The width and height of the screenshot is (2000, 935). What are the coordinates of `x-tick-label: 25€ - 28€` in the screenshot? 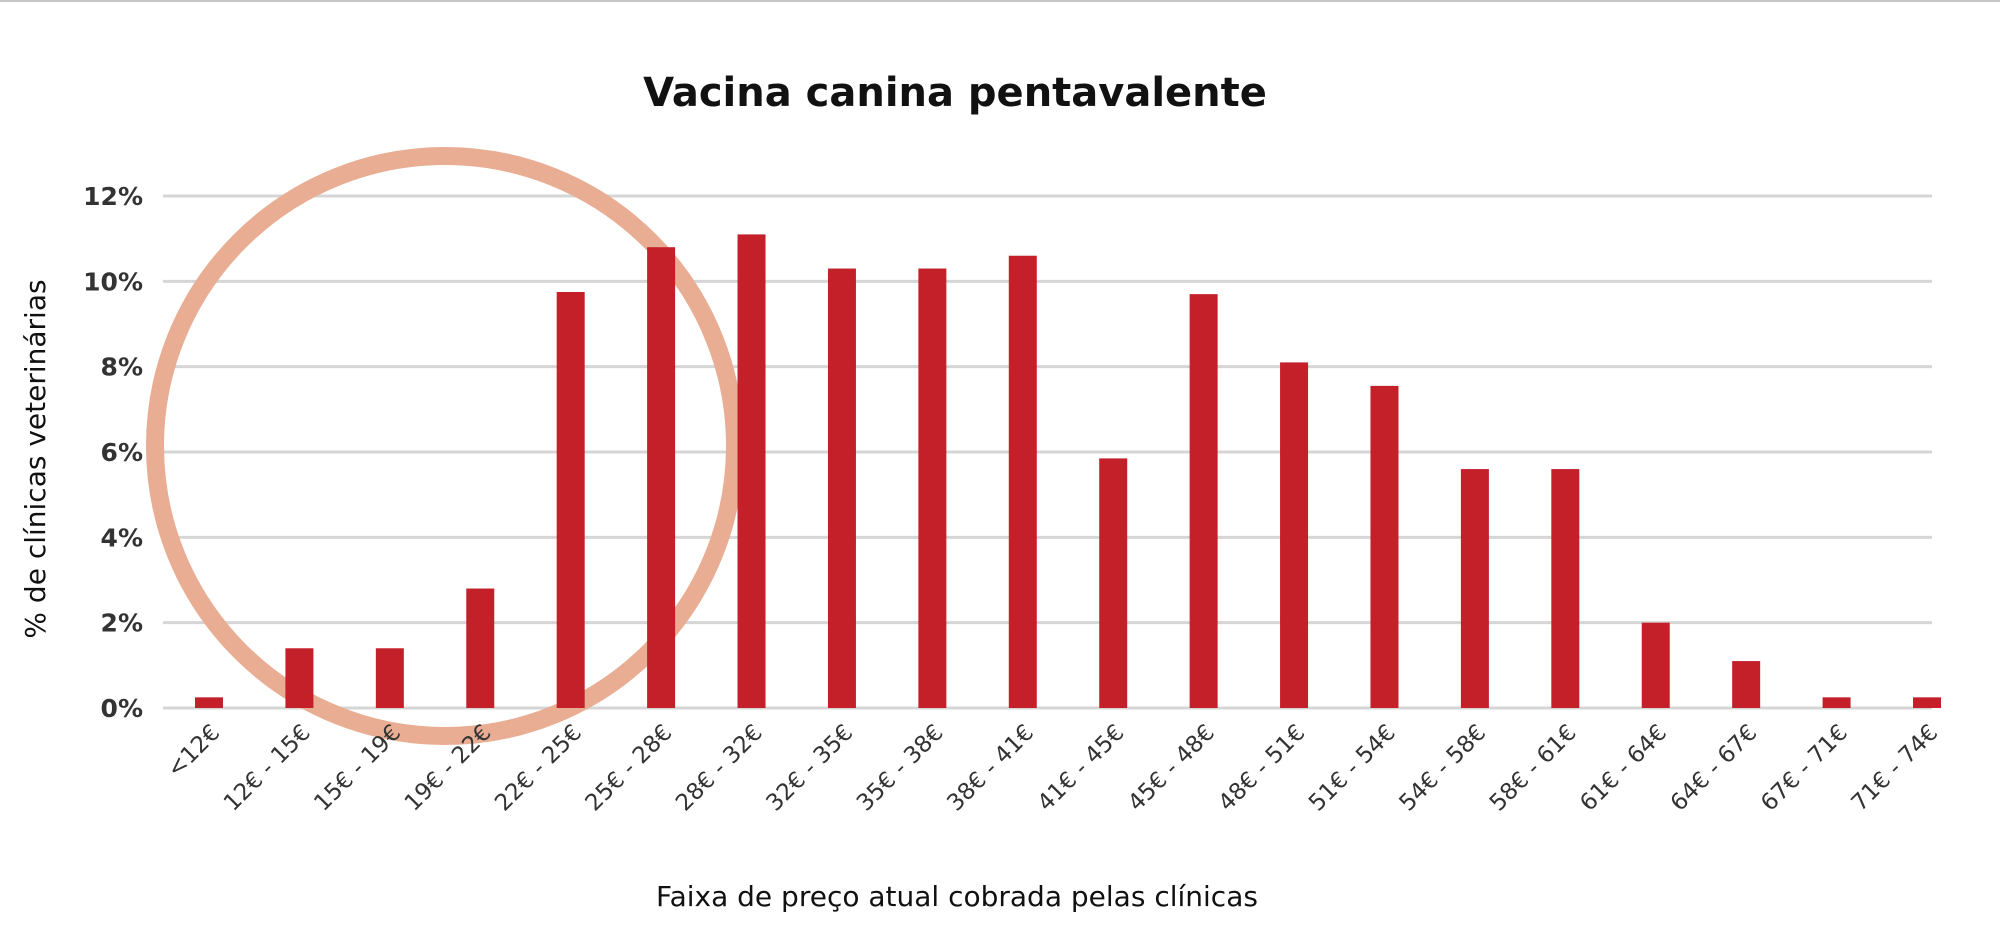 It's located at (629, 768).